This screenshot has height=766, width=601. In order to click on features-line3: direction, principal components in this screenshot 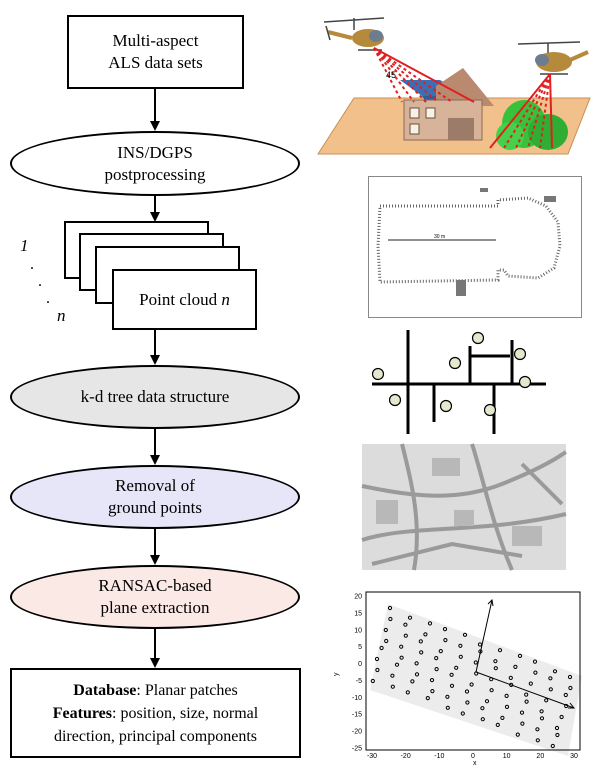, I will do `click(155, 736)`.